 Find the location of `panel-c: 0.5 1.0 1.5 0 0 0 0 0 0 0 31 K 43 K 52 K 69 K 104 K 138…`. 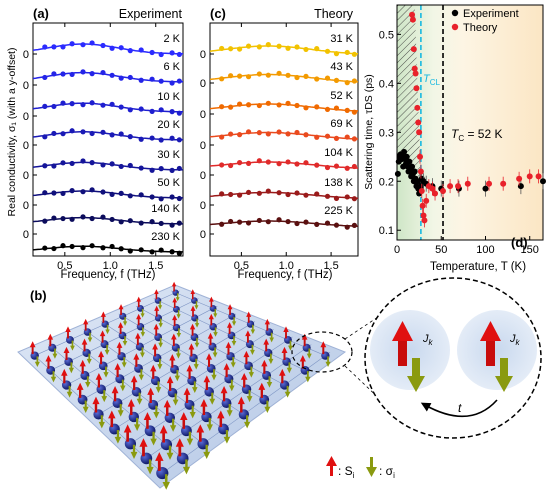

panel-c: 0.5 1.0 1.5 0 0 0 0 0 0 0 31 K 43 K 52 K 69 K 104 K 138… is located at coordinates (279, 147).